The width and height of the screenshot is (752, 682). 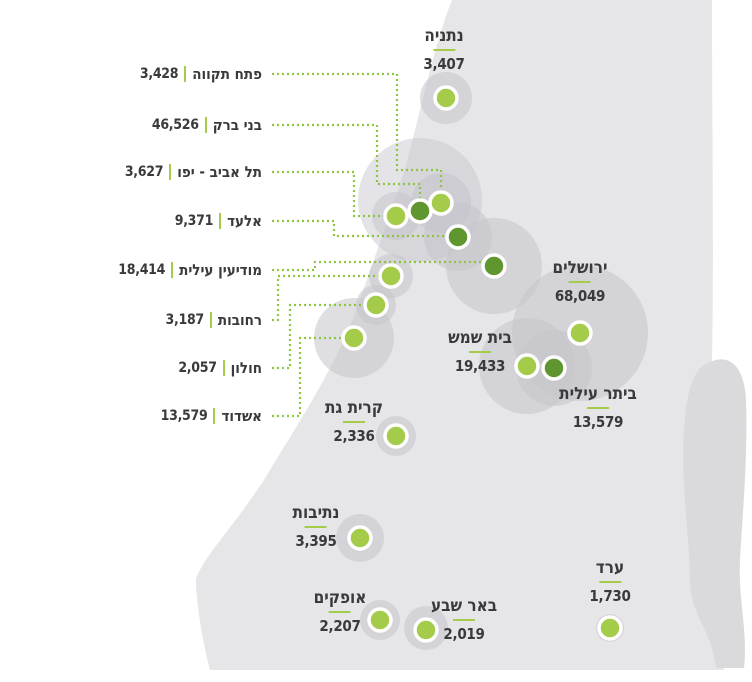 I want to click on dot-netanya, so click(x=446, y=98).